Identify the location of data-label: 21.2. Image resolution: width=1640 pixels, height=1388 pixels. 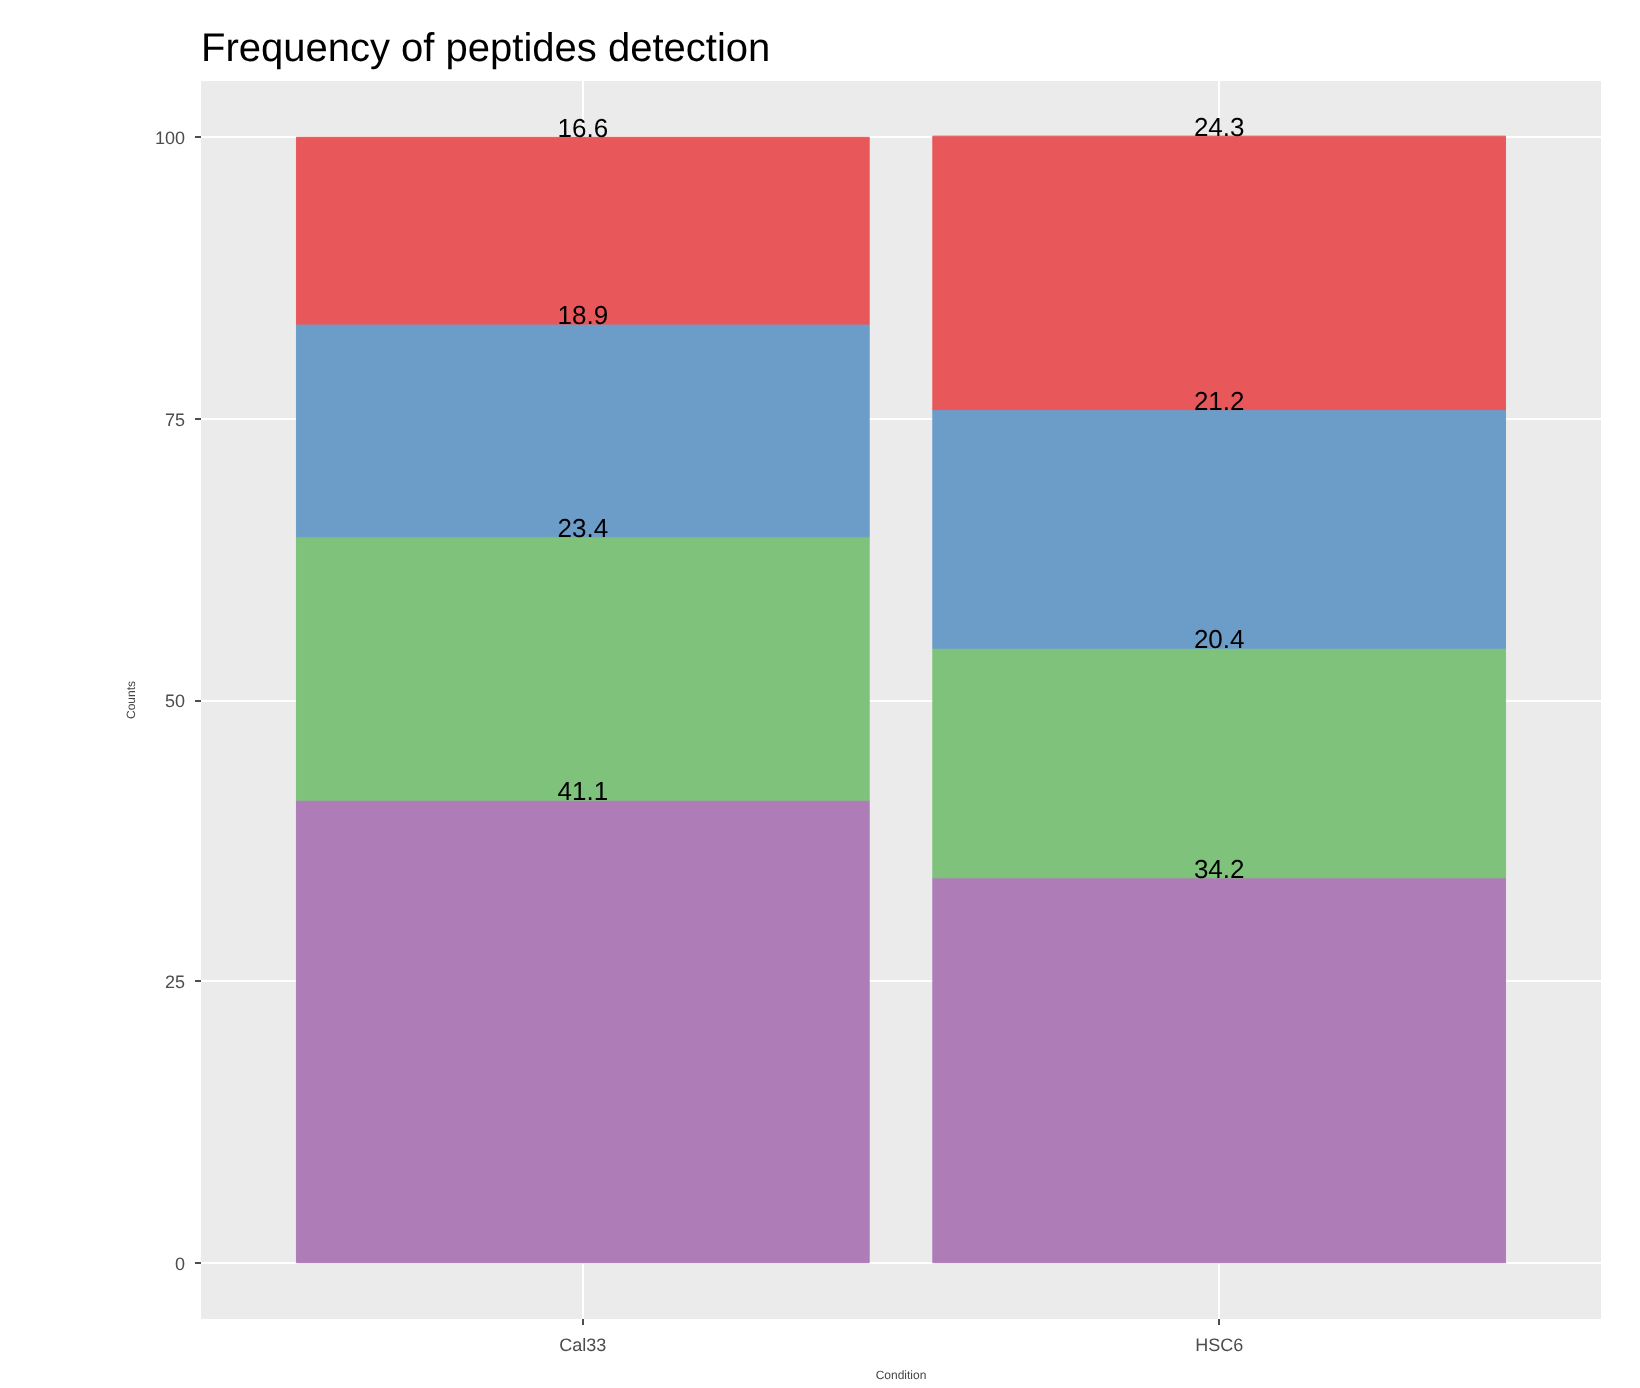
(1219, 400).